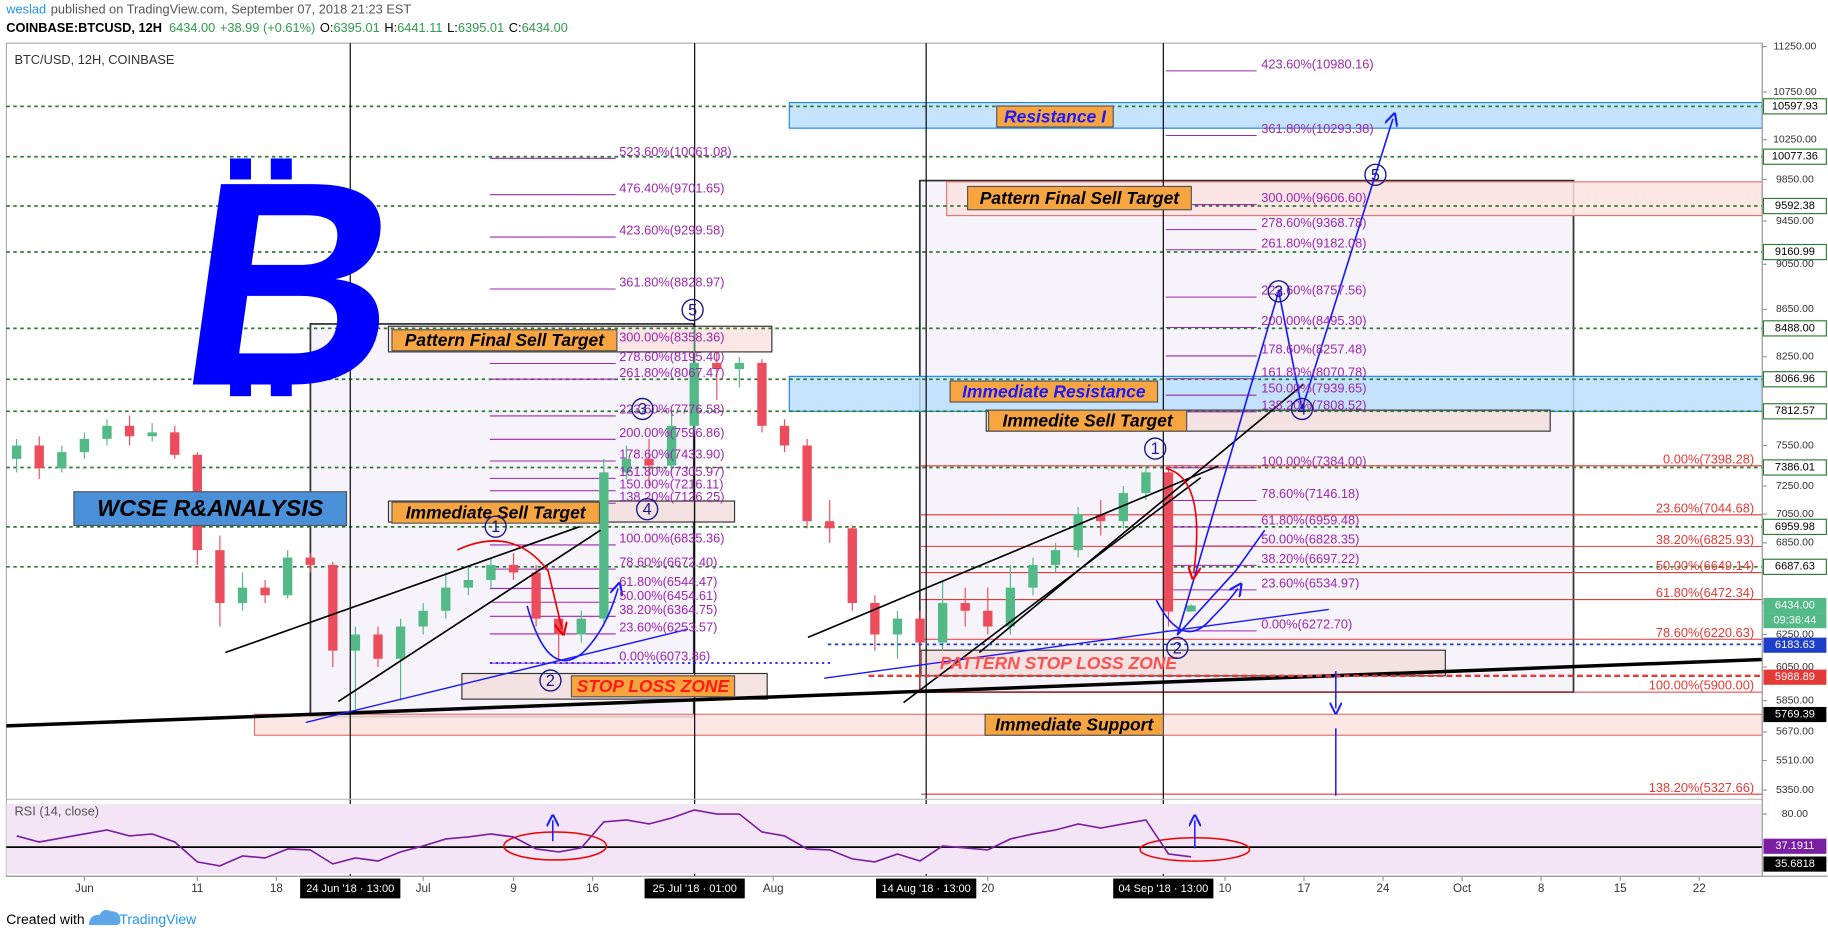  What do you see at coordinates (668, 609) in the screenshot?
I see `fib-label: 38.20%(6364.75)` at bounding box center [668, 609].